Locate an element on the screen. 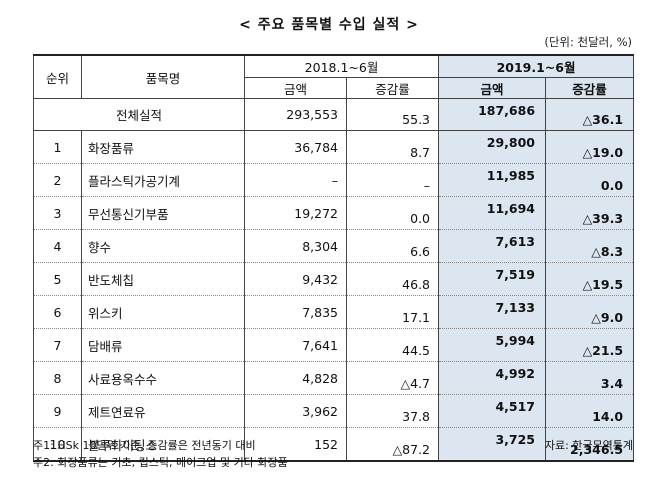 Image resolution: width=658 pixels, height=483 pixels. change-2019-cell: 2,346.5 is located at coordinates (590, 444).